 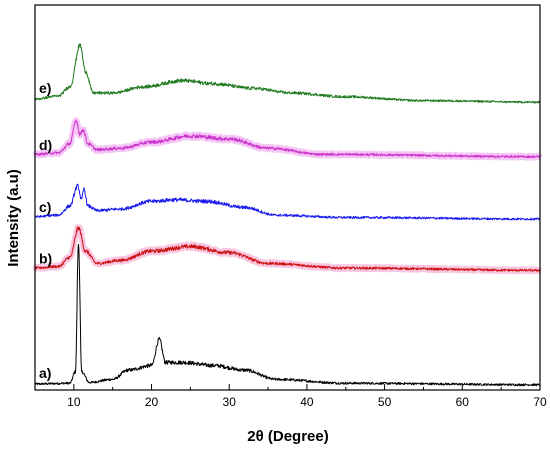 What do you see at coordinates (230, 402) in the screenshot?
I see `x-tick-label: 30` at bounding box center [230, 402].